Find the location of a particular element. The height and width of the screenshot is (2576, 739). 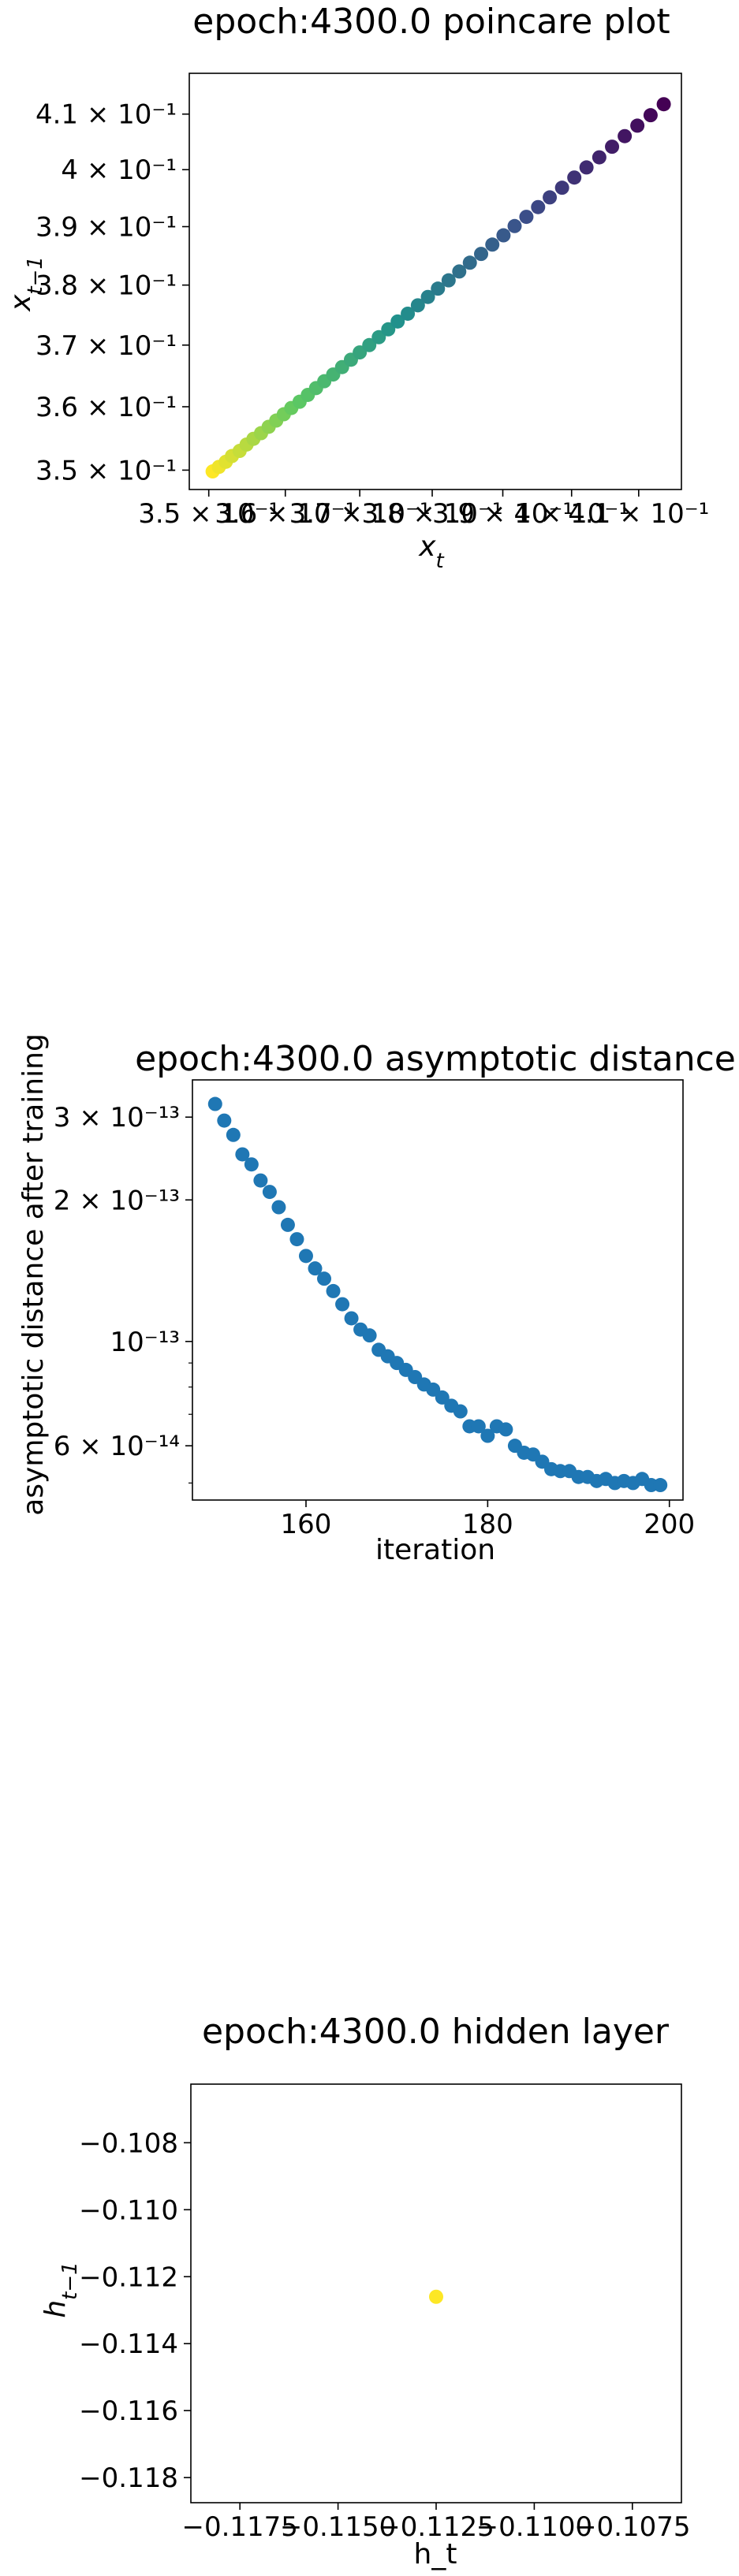

y-tick-label: 3.7 × 10⁻¹ is located at coordinates (106, 346).